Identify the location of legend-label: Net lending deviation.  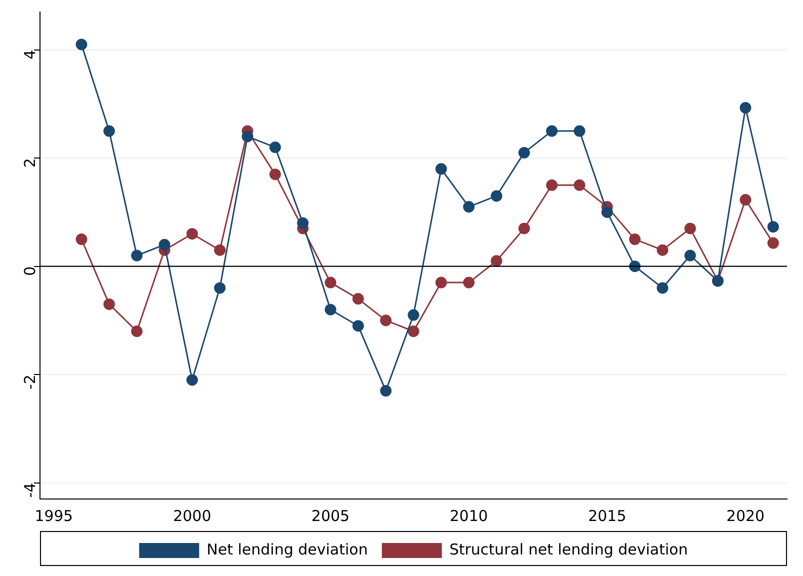
(287, 549).